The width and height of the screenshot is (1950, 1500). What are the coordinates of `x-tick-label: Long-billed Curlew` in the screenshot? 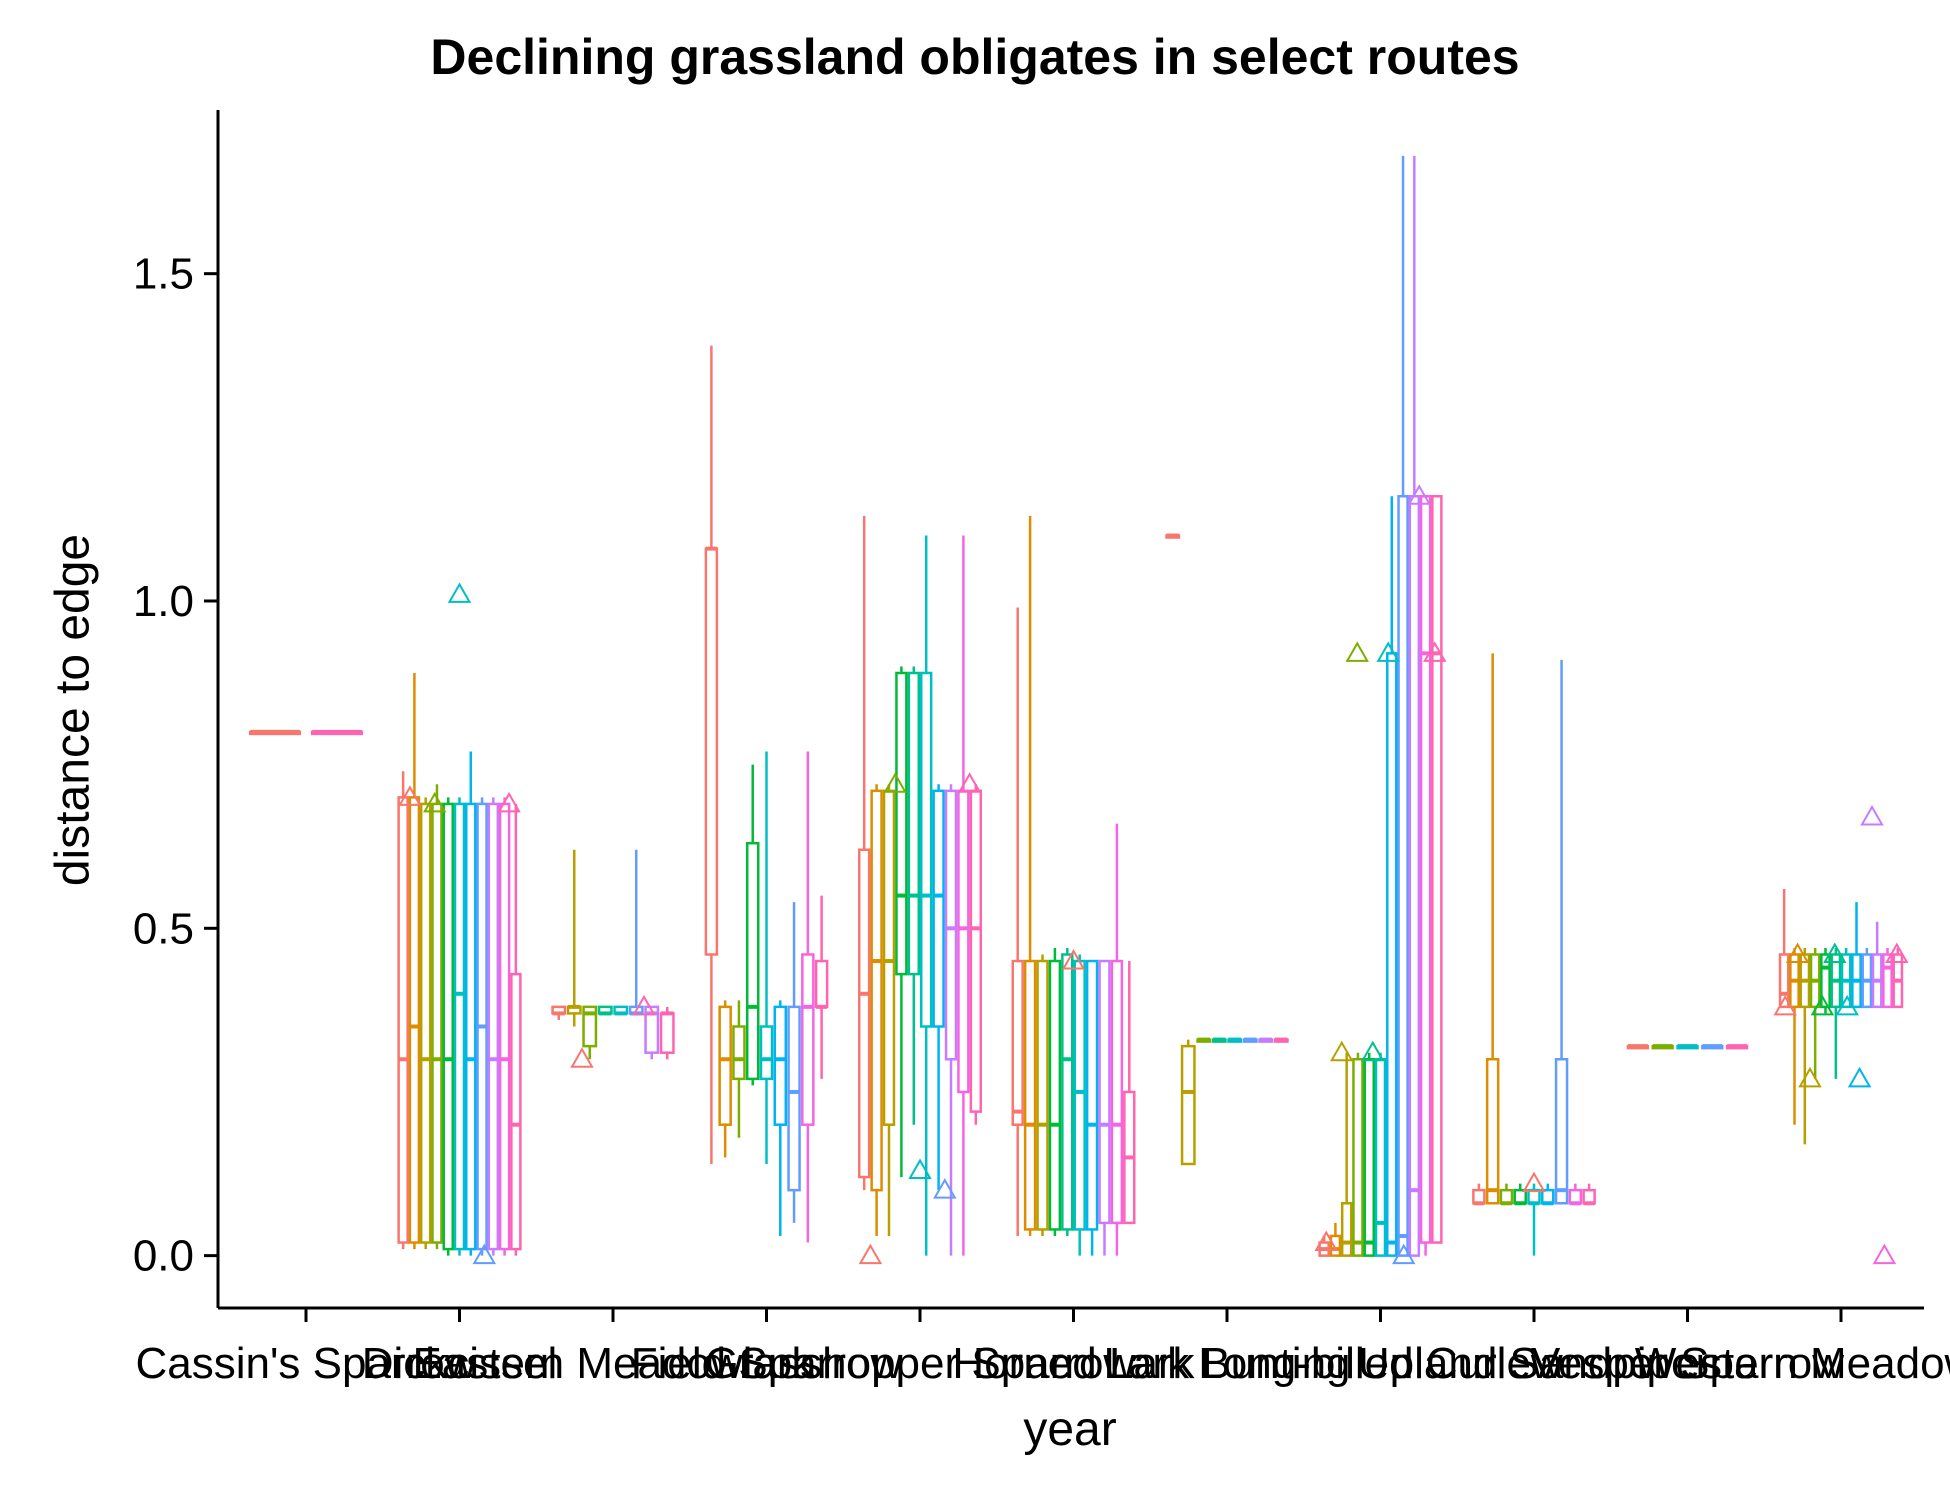 It's located at (1380, 1363).